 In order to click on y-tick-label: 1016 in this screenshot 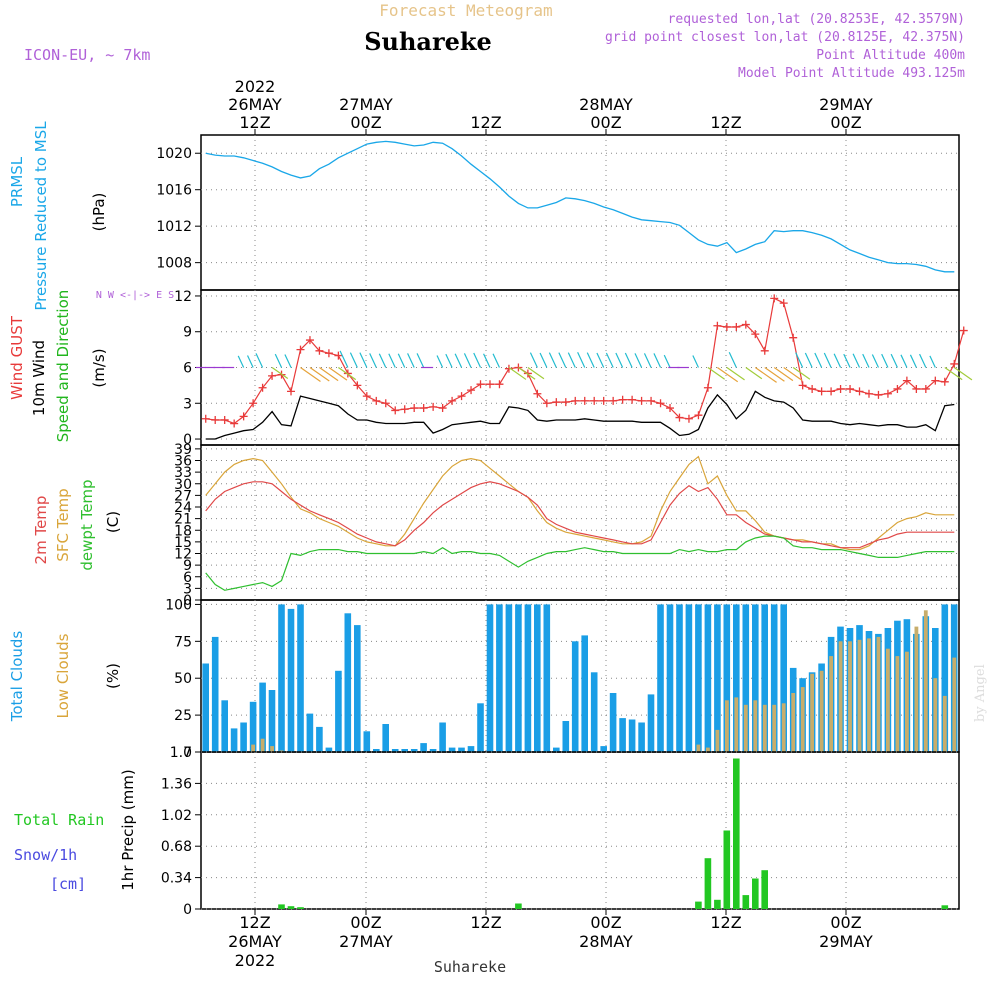, I will do `click(174, 191)`.